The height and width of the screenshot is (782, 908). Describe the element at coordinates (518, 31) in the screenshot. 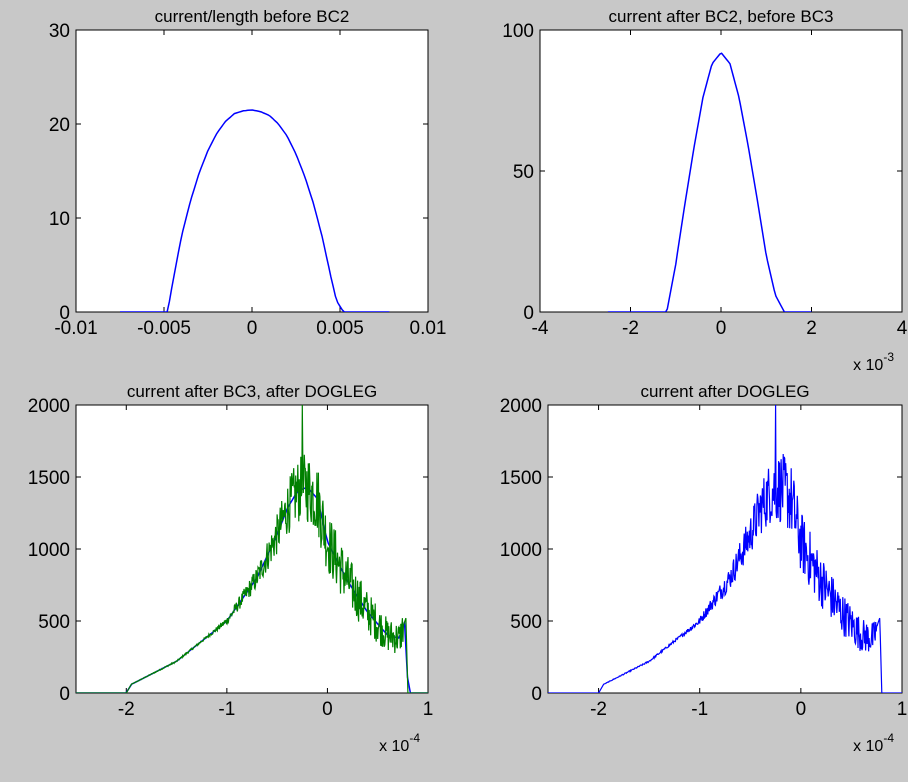

I see `y-tick-label: 100` at that location.